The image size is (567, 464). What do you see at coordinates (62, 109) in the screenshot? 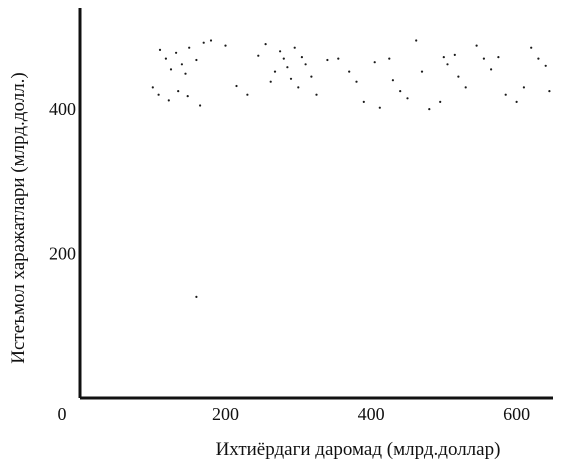
I see `y-tick-label-400: 400` at bounding box center [62, 109].